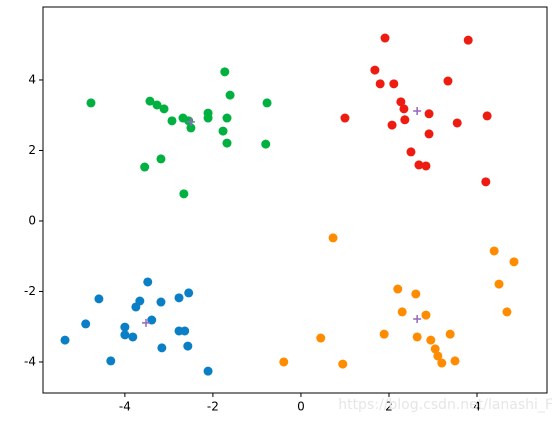 The image size is (555, 423). Describe the element at coordinates (32, 150) in the screenshot. I see `y-tick-label: 2` at that location.